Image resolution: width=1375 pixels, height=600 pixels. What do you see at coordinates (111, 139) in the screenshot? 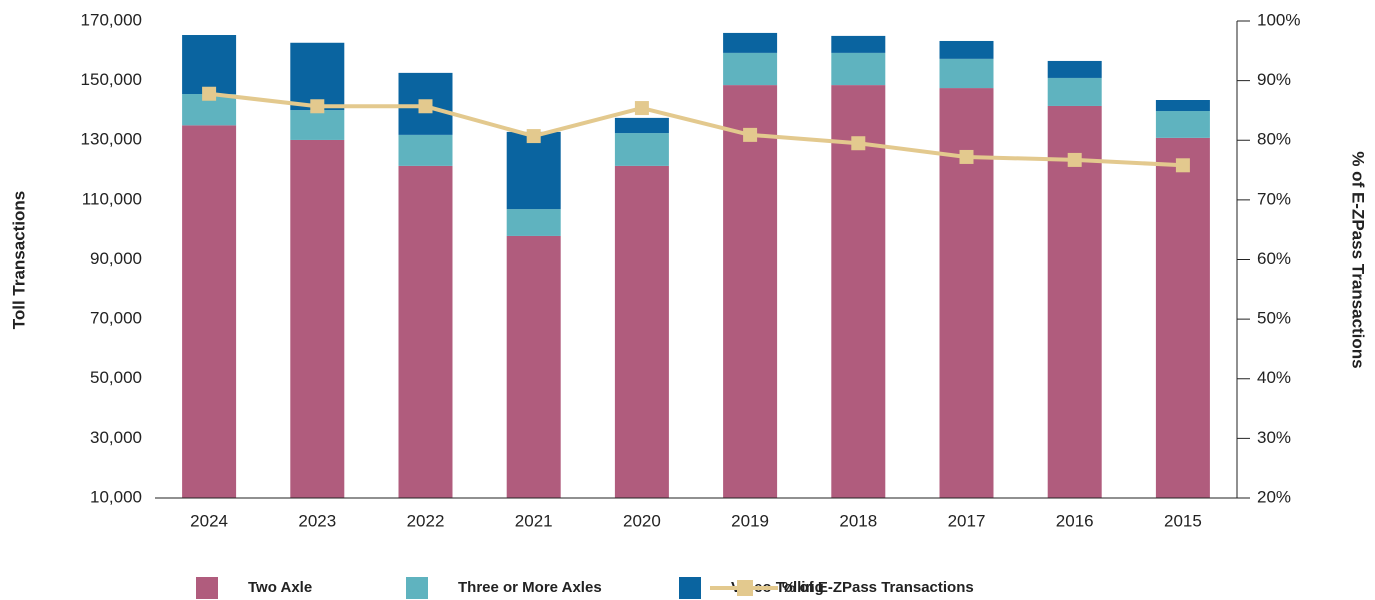
I see `y-tick-label: 130,000` at bounding box center [111, 139].